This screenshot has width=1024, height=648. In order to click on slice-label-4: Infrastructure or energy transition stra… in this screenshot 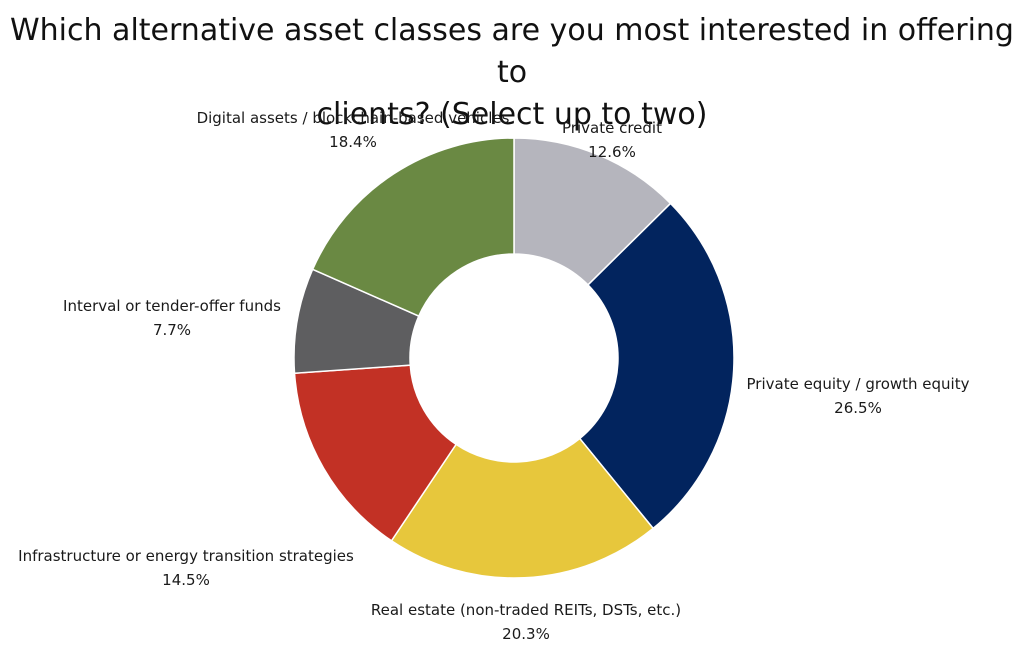, I will do `click(186, 568)`.